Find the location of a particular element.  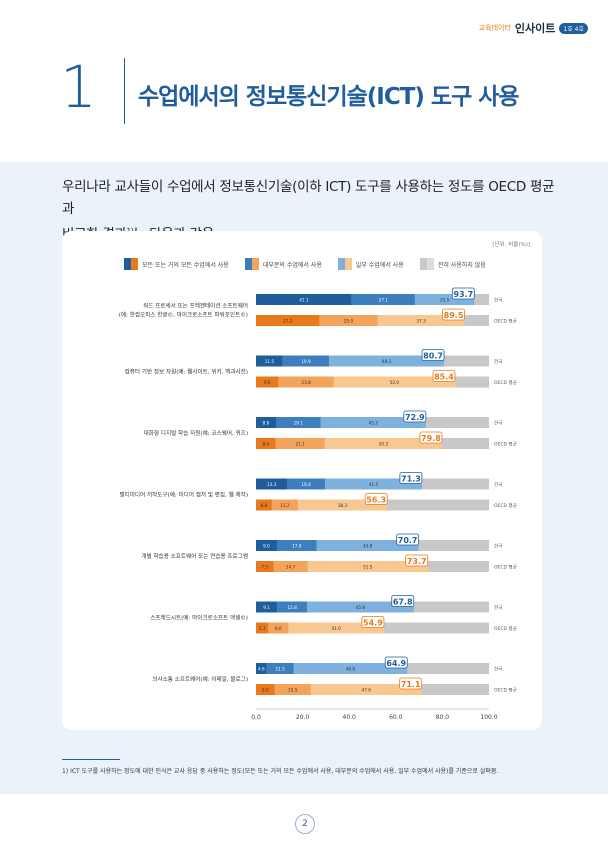

x-tick-label: 80.0 is located at coordinates (443, 717).